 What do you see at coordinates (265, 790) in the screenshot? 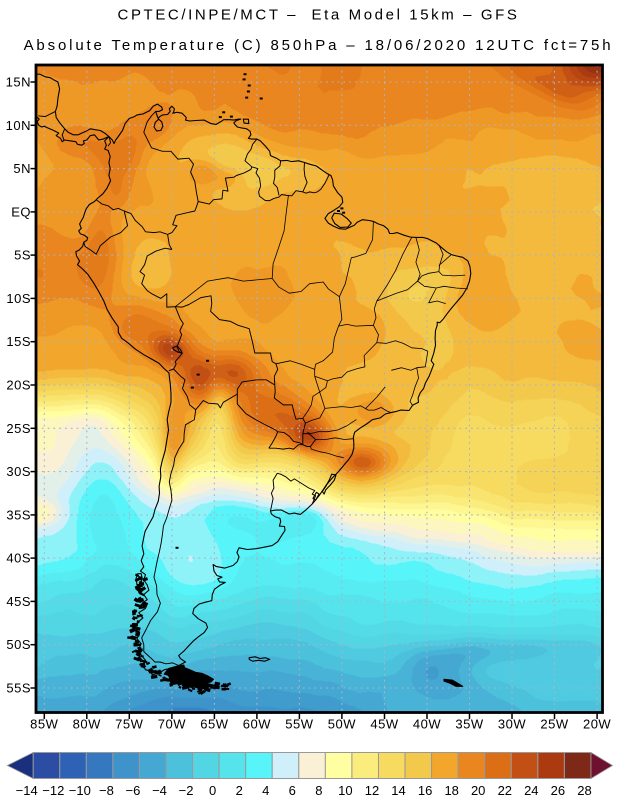
I see `svg-text: 4` at bounding box center [265, 790].